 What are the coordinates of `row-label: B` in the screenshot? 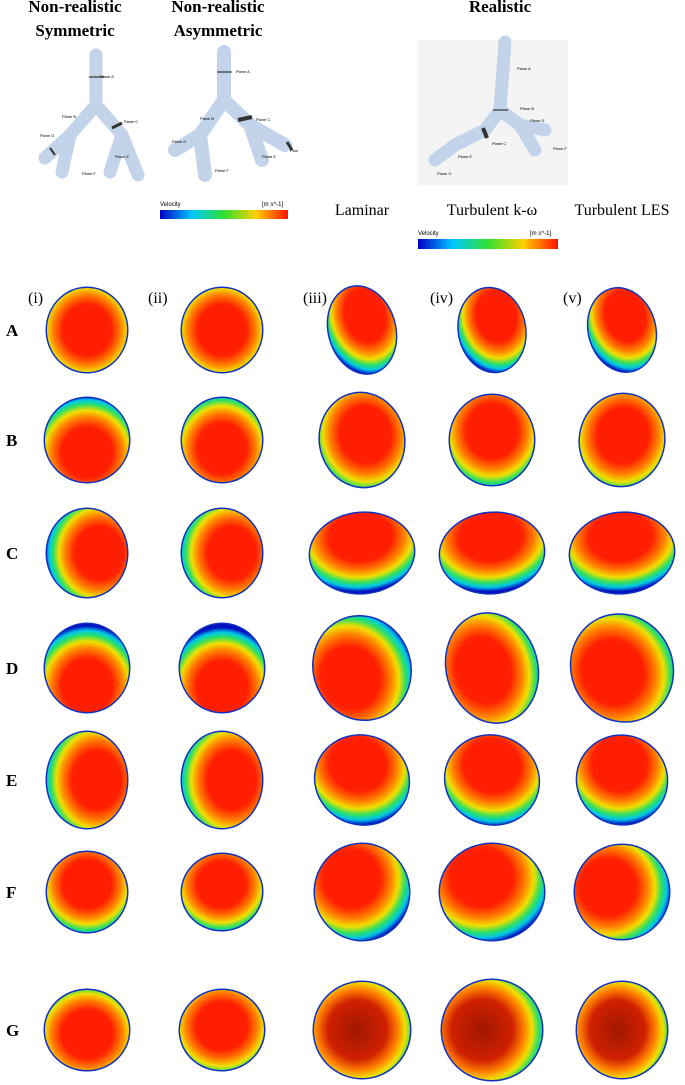 It's located at (11, 440).